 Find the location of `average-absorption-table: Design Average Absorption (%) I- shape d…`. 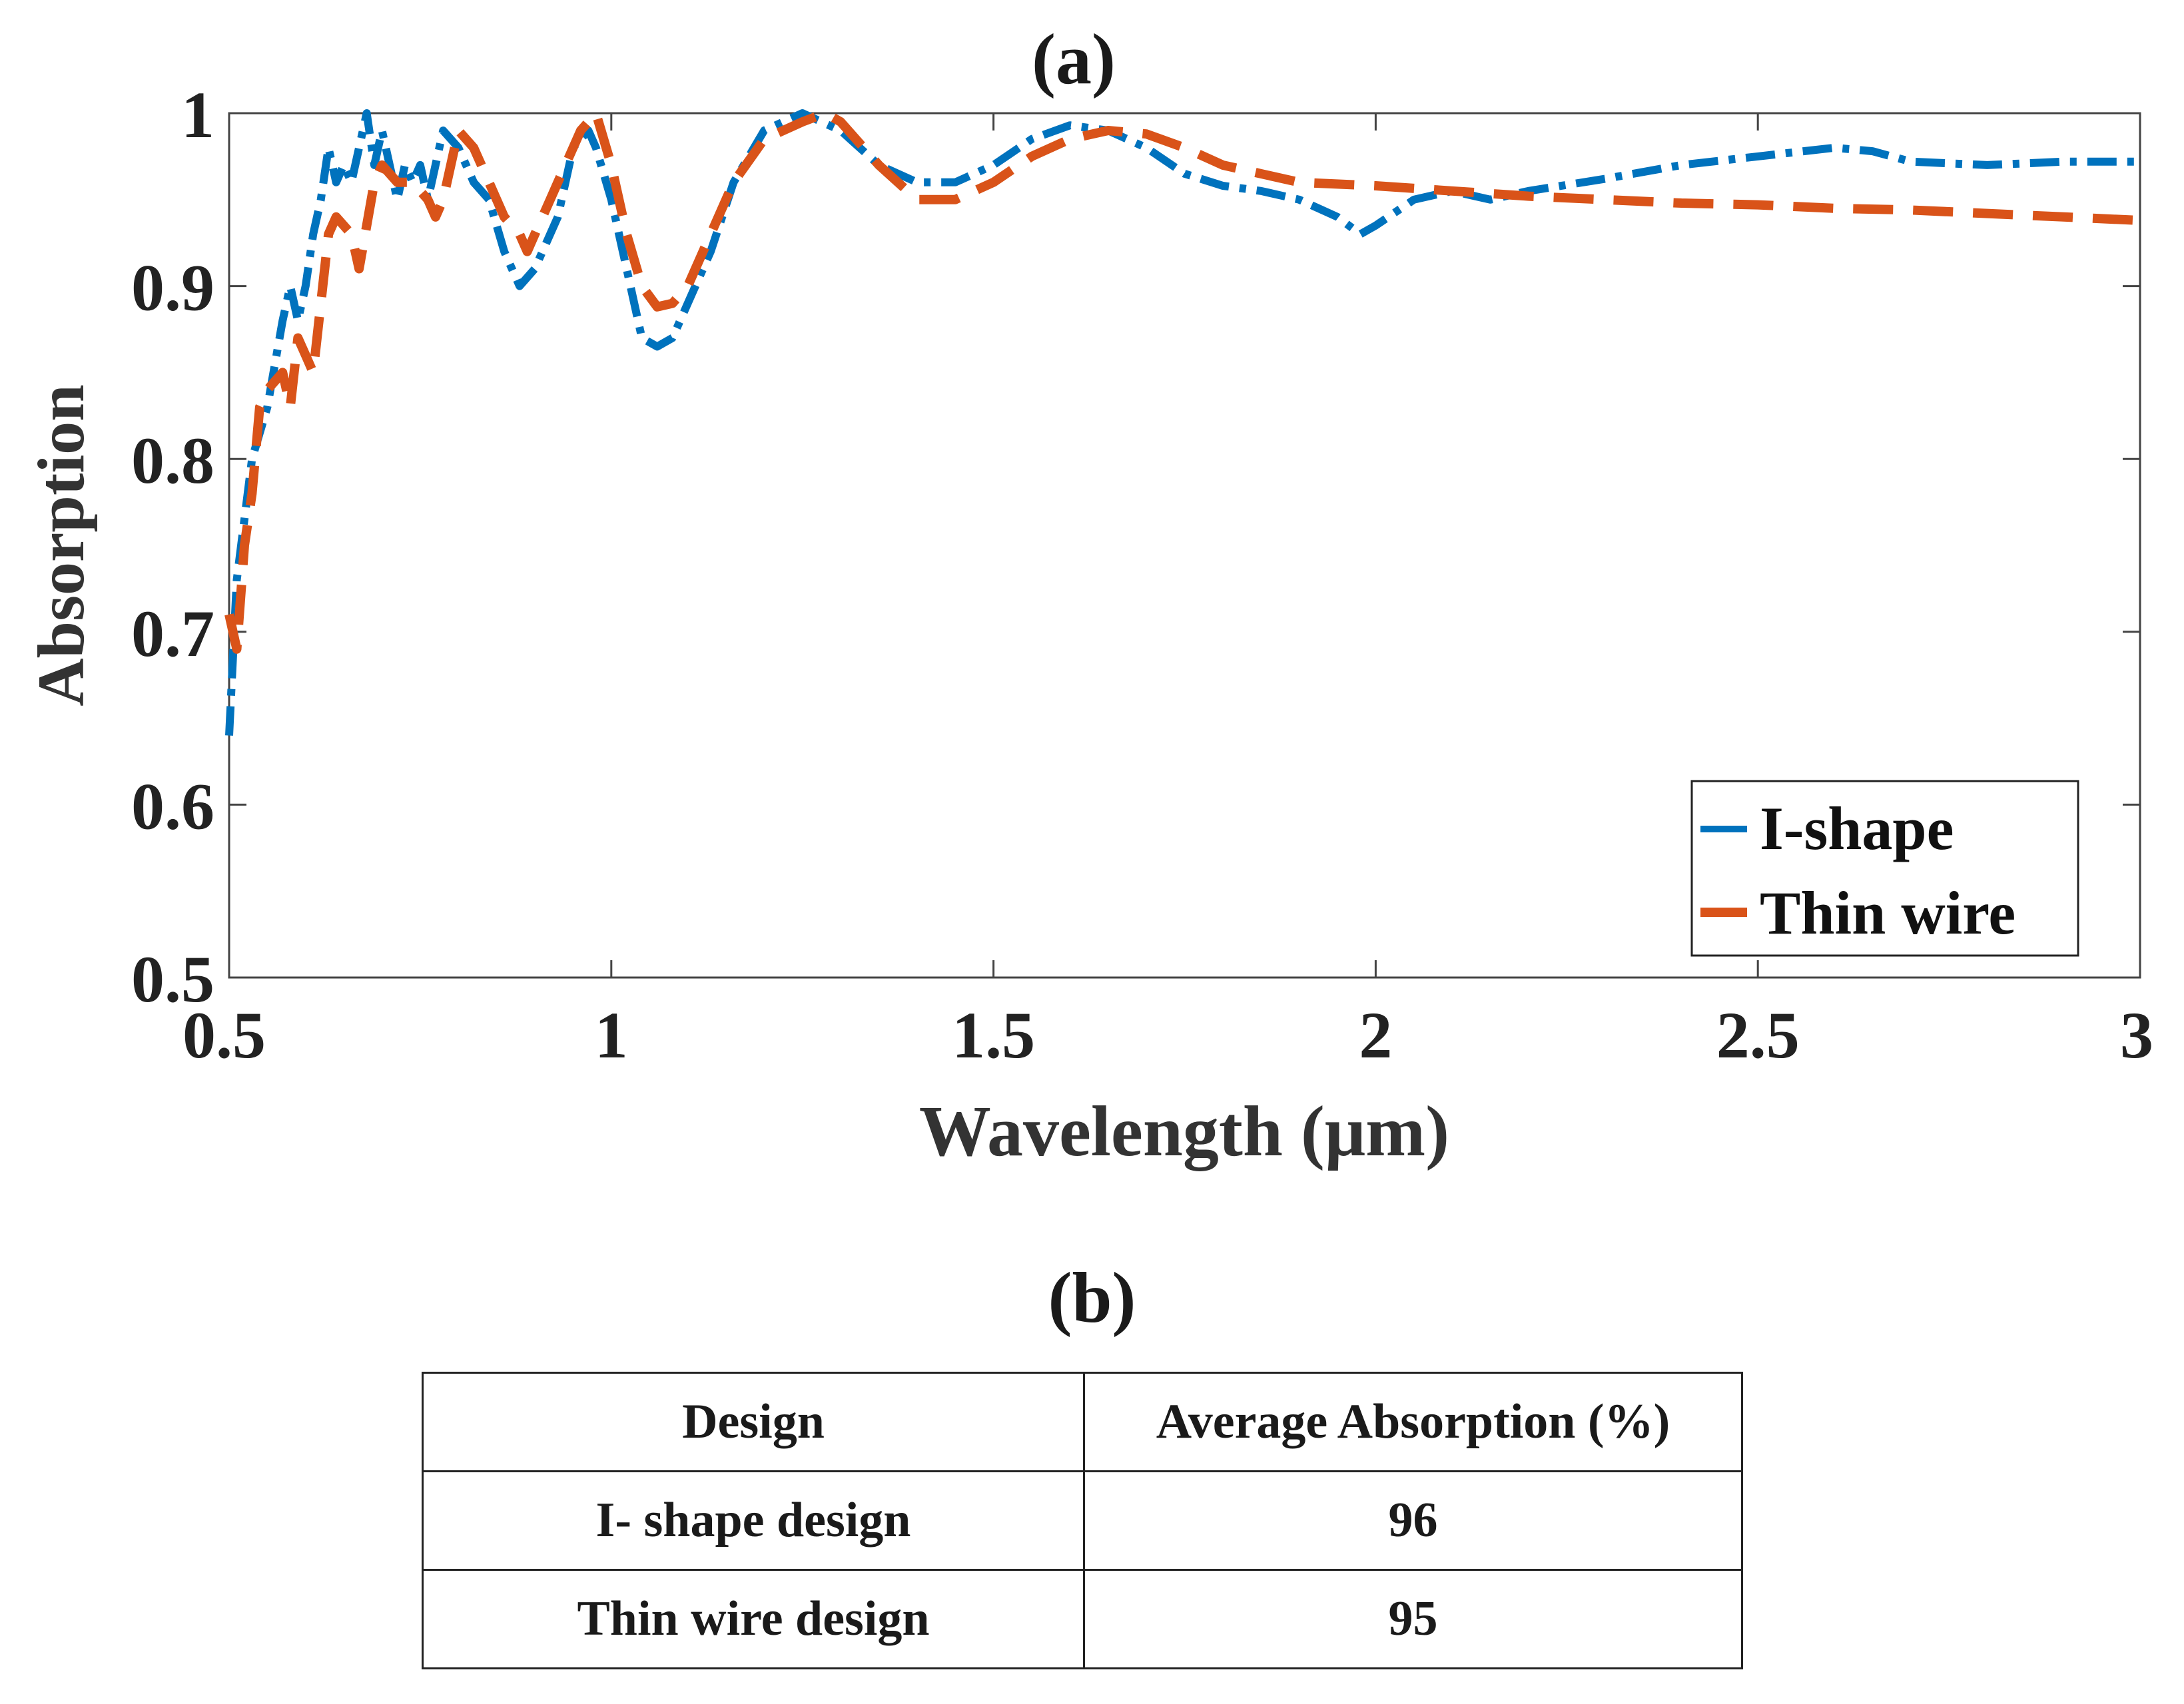

average-absorption-table: Design Average Absorption (%) I- shape d… is located at coordinates (1082, 1521).